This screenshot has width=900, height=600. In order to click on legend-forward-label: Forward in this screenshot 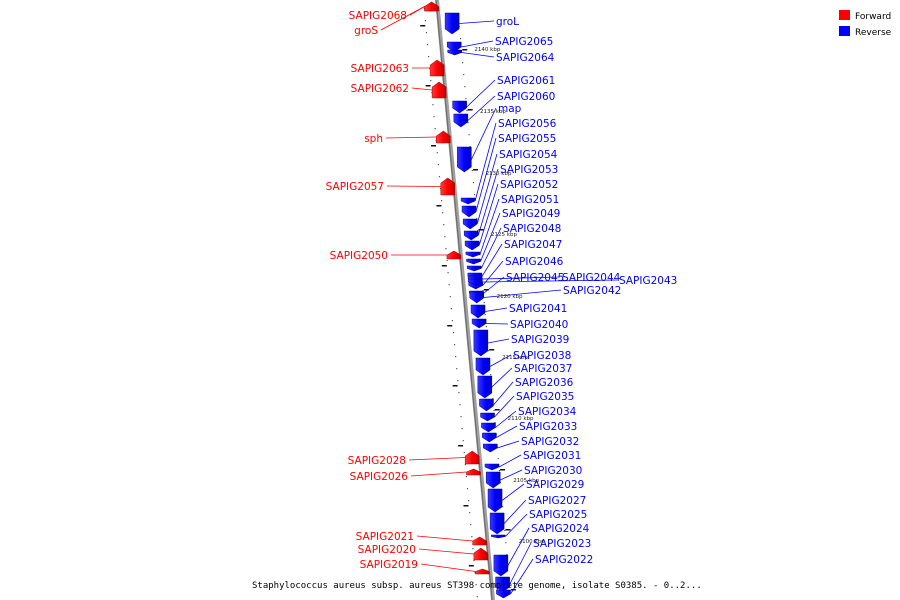, I will do `click(873, 17)`.